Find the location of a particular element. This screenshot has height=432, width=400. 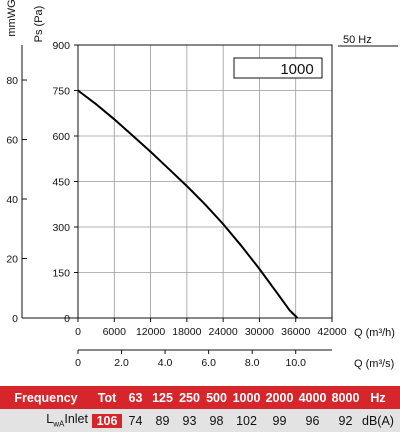

mmwg-tick-label: 40 is located at coordinates (12, 200).